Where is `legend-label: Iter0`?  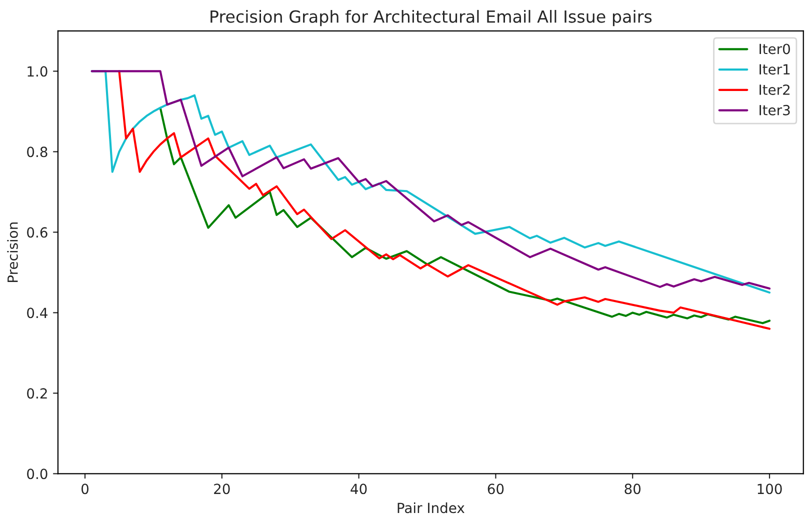
legend-label: Iter0 is located at coordinates (775, 49).